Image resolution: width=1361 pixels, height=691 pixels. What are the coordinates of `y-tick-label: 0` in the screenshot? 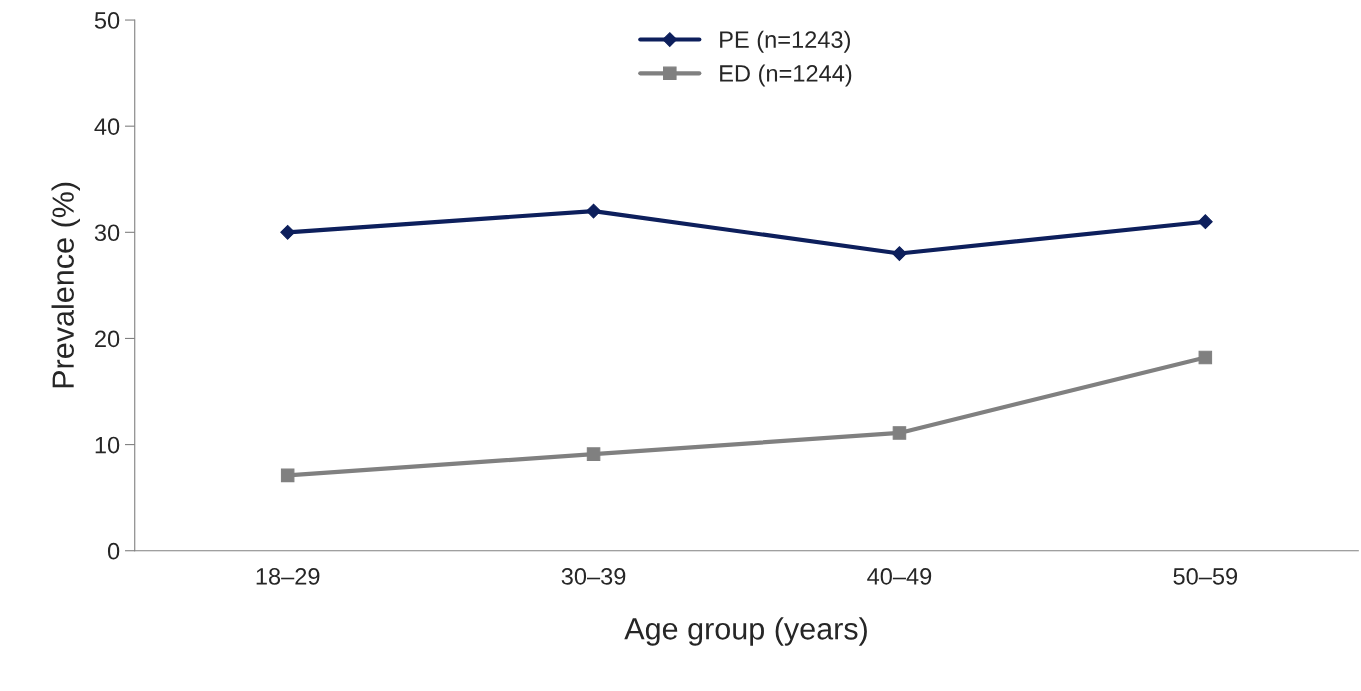 It's located at (113, 551).